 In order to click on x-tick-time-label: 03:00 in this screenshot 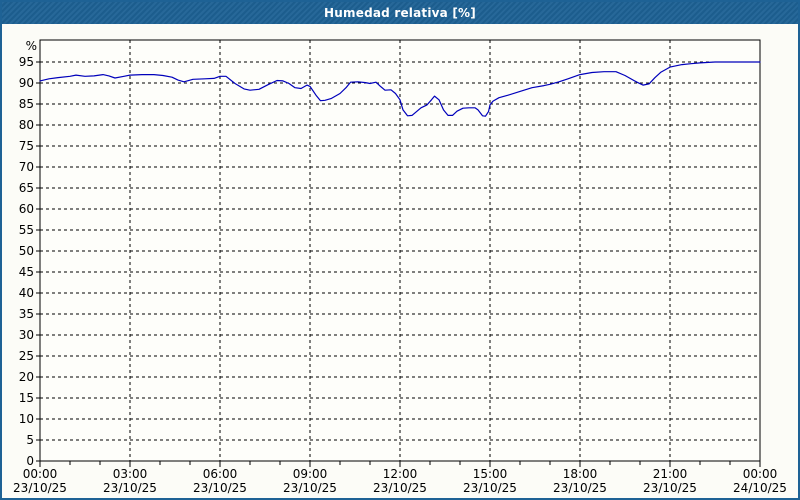, I will do `click(130, 474)`.